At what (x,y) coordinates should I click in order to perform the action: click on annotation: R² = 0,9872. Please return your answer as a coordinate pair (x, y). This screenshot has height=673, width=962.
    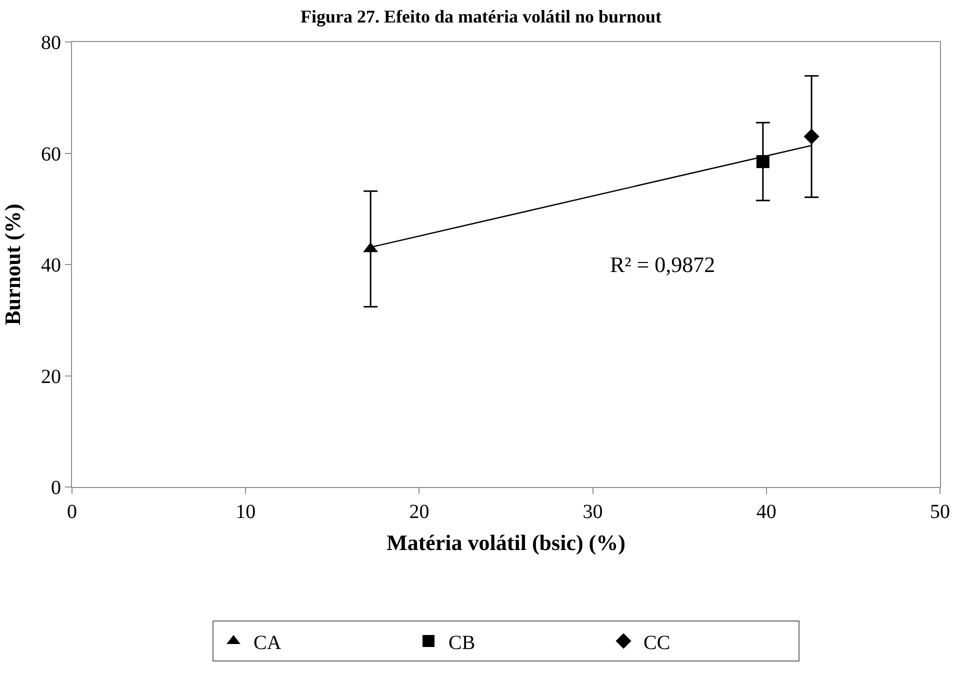
    Looking at the image, I should click on (663, 264).